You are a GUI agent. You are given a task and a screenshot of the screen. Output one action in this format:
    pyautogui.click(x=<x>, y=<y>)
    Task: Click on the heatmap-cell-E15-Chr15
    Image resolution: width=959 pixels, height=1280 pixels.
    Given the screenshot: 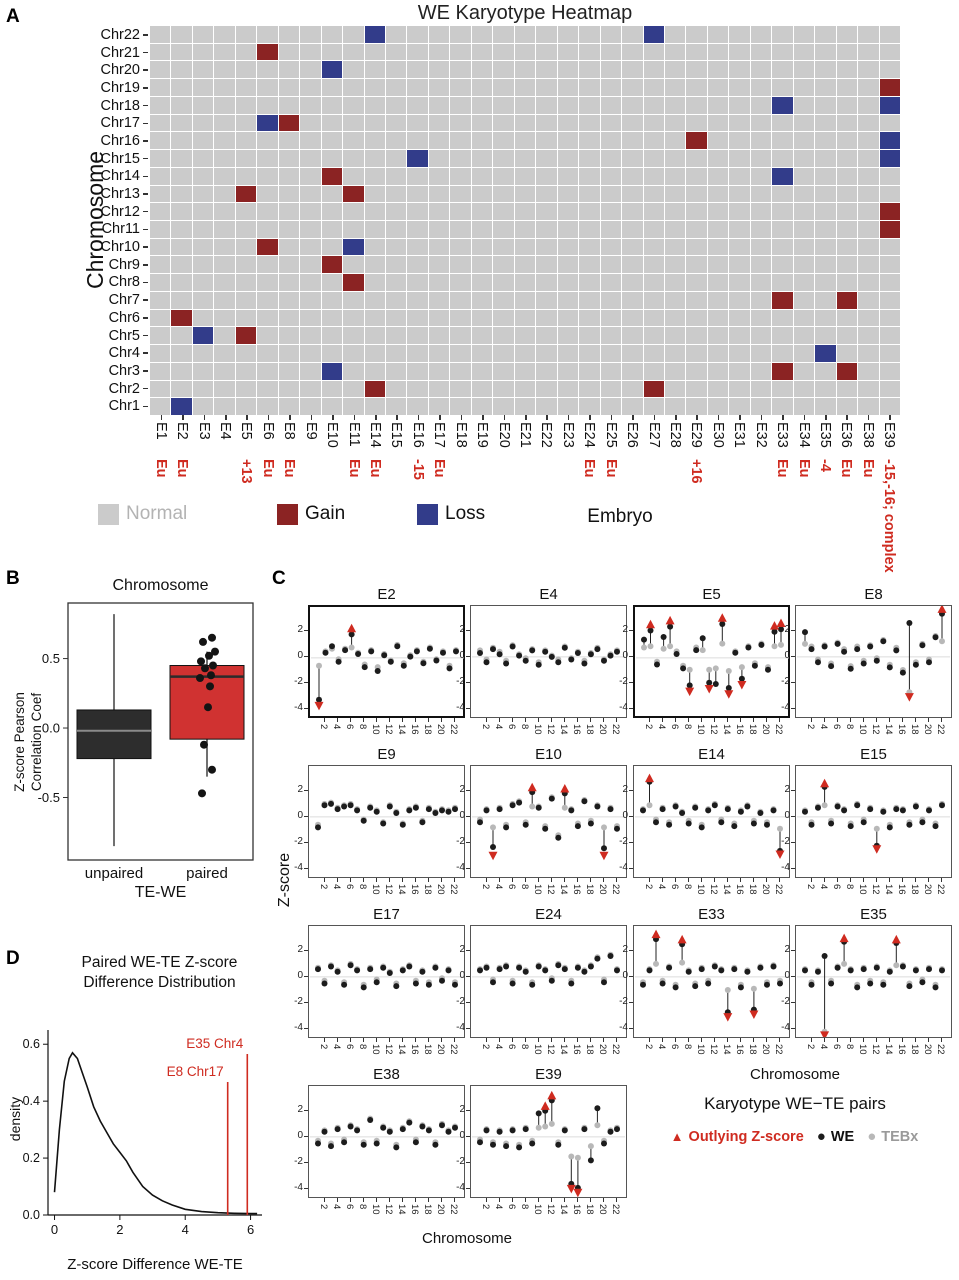 What is the action you would take?
    pyautogui.click(x=396, y=158)
    